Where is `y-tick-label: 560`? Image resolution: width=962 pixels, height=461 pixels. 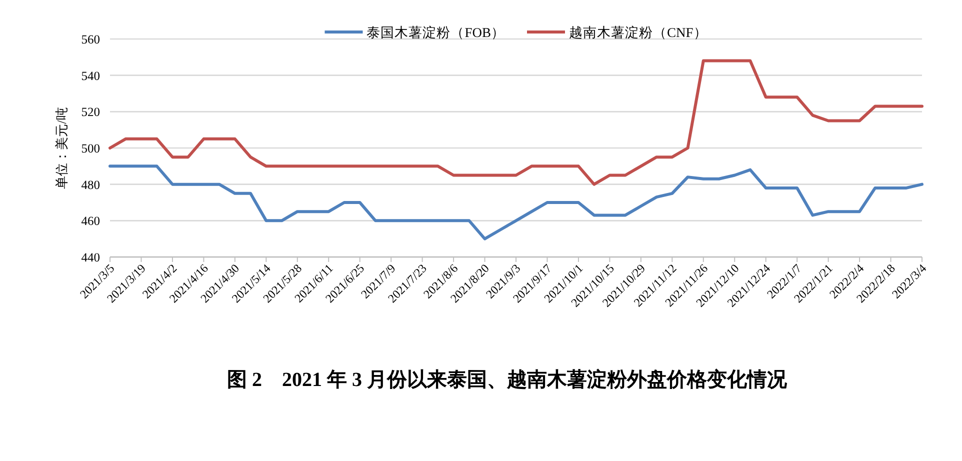
y-tick-label: 560 is located at coordinates (90, 39).